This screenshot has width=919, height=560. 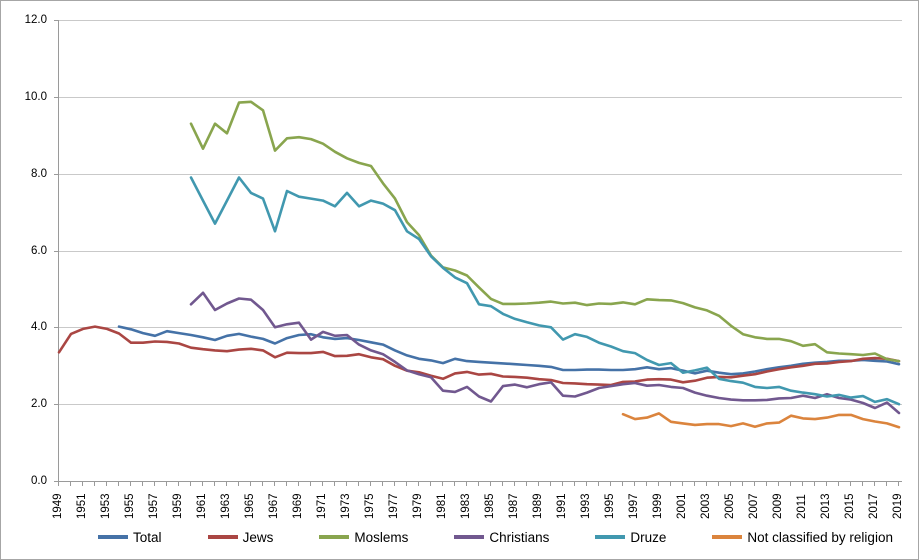 What do you see at coordinates (898, 506) in the screenshot?
I see `x-axis-tick-label: 2019` at bounding box center [898, 506].